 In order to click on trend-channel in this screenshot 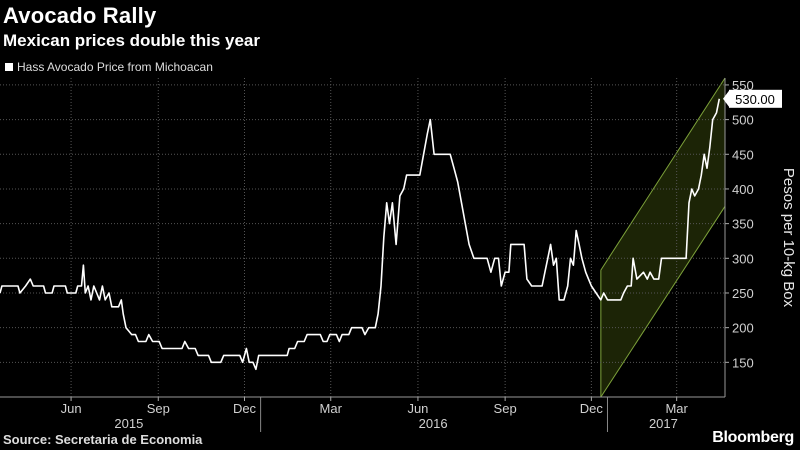, I will do `click(662, 237)`.